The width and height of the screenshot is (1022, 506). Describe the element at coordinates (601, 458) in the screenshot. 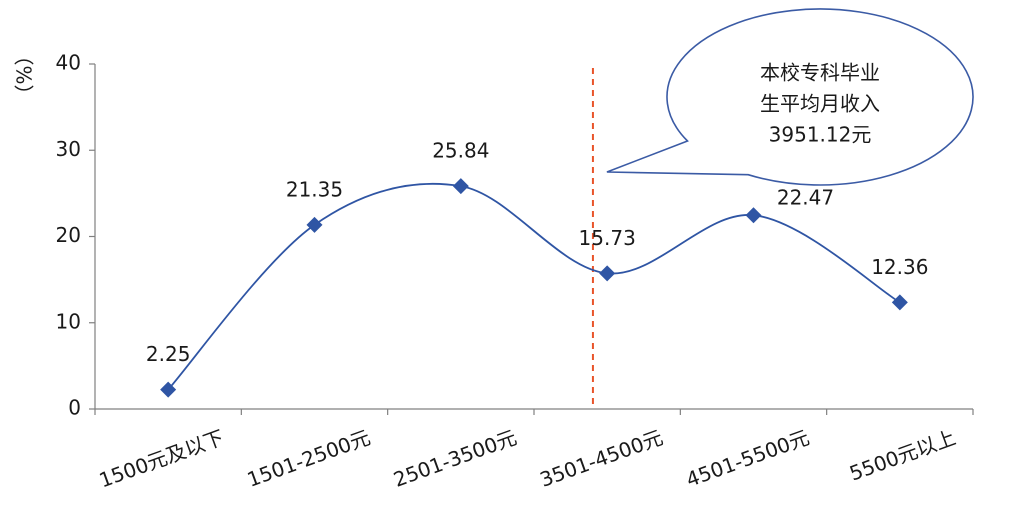

I see `x-tick-label: 3501-4500元` at that location.